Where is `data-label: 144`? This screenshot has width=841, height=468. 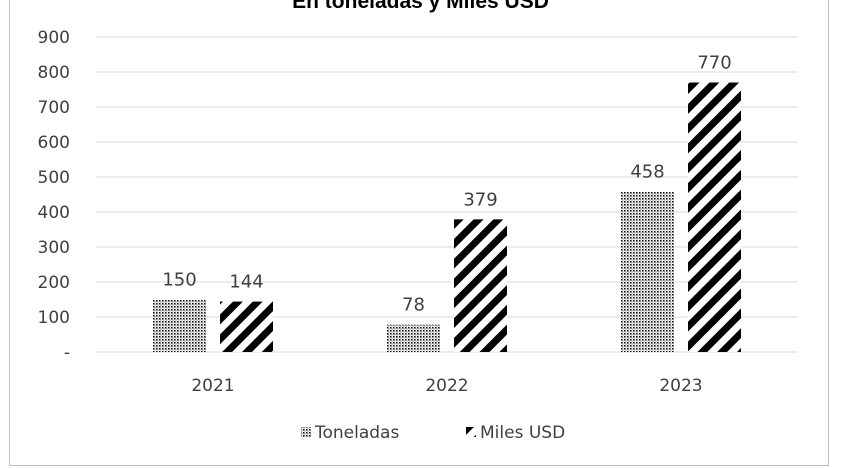
data-label: 144 is located at coordinates (246, 282).